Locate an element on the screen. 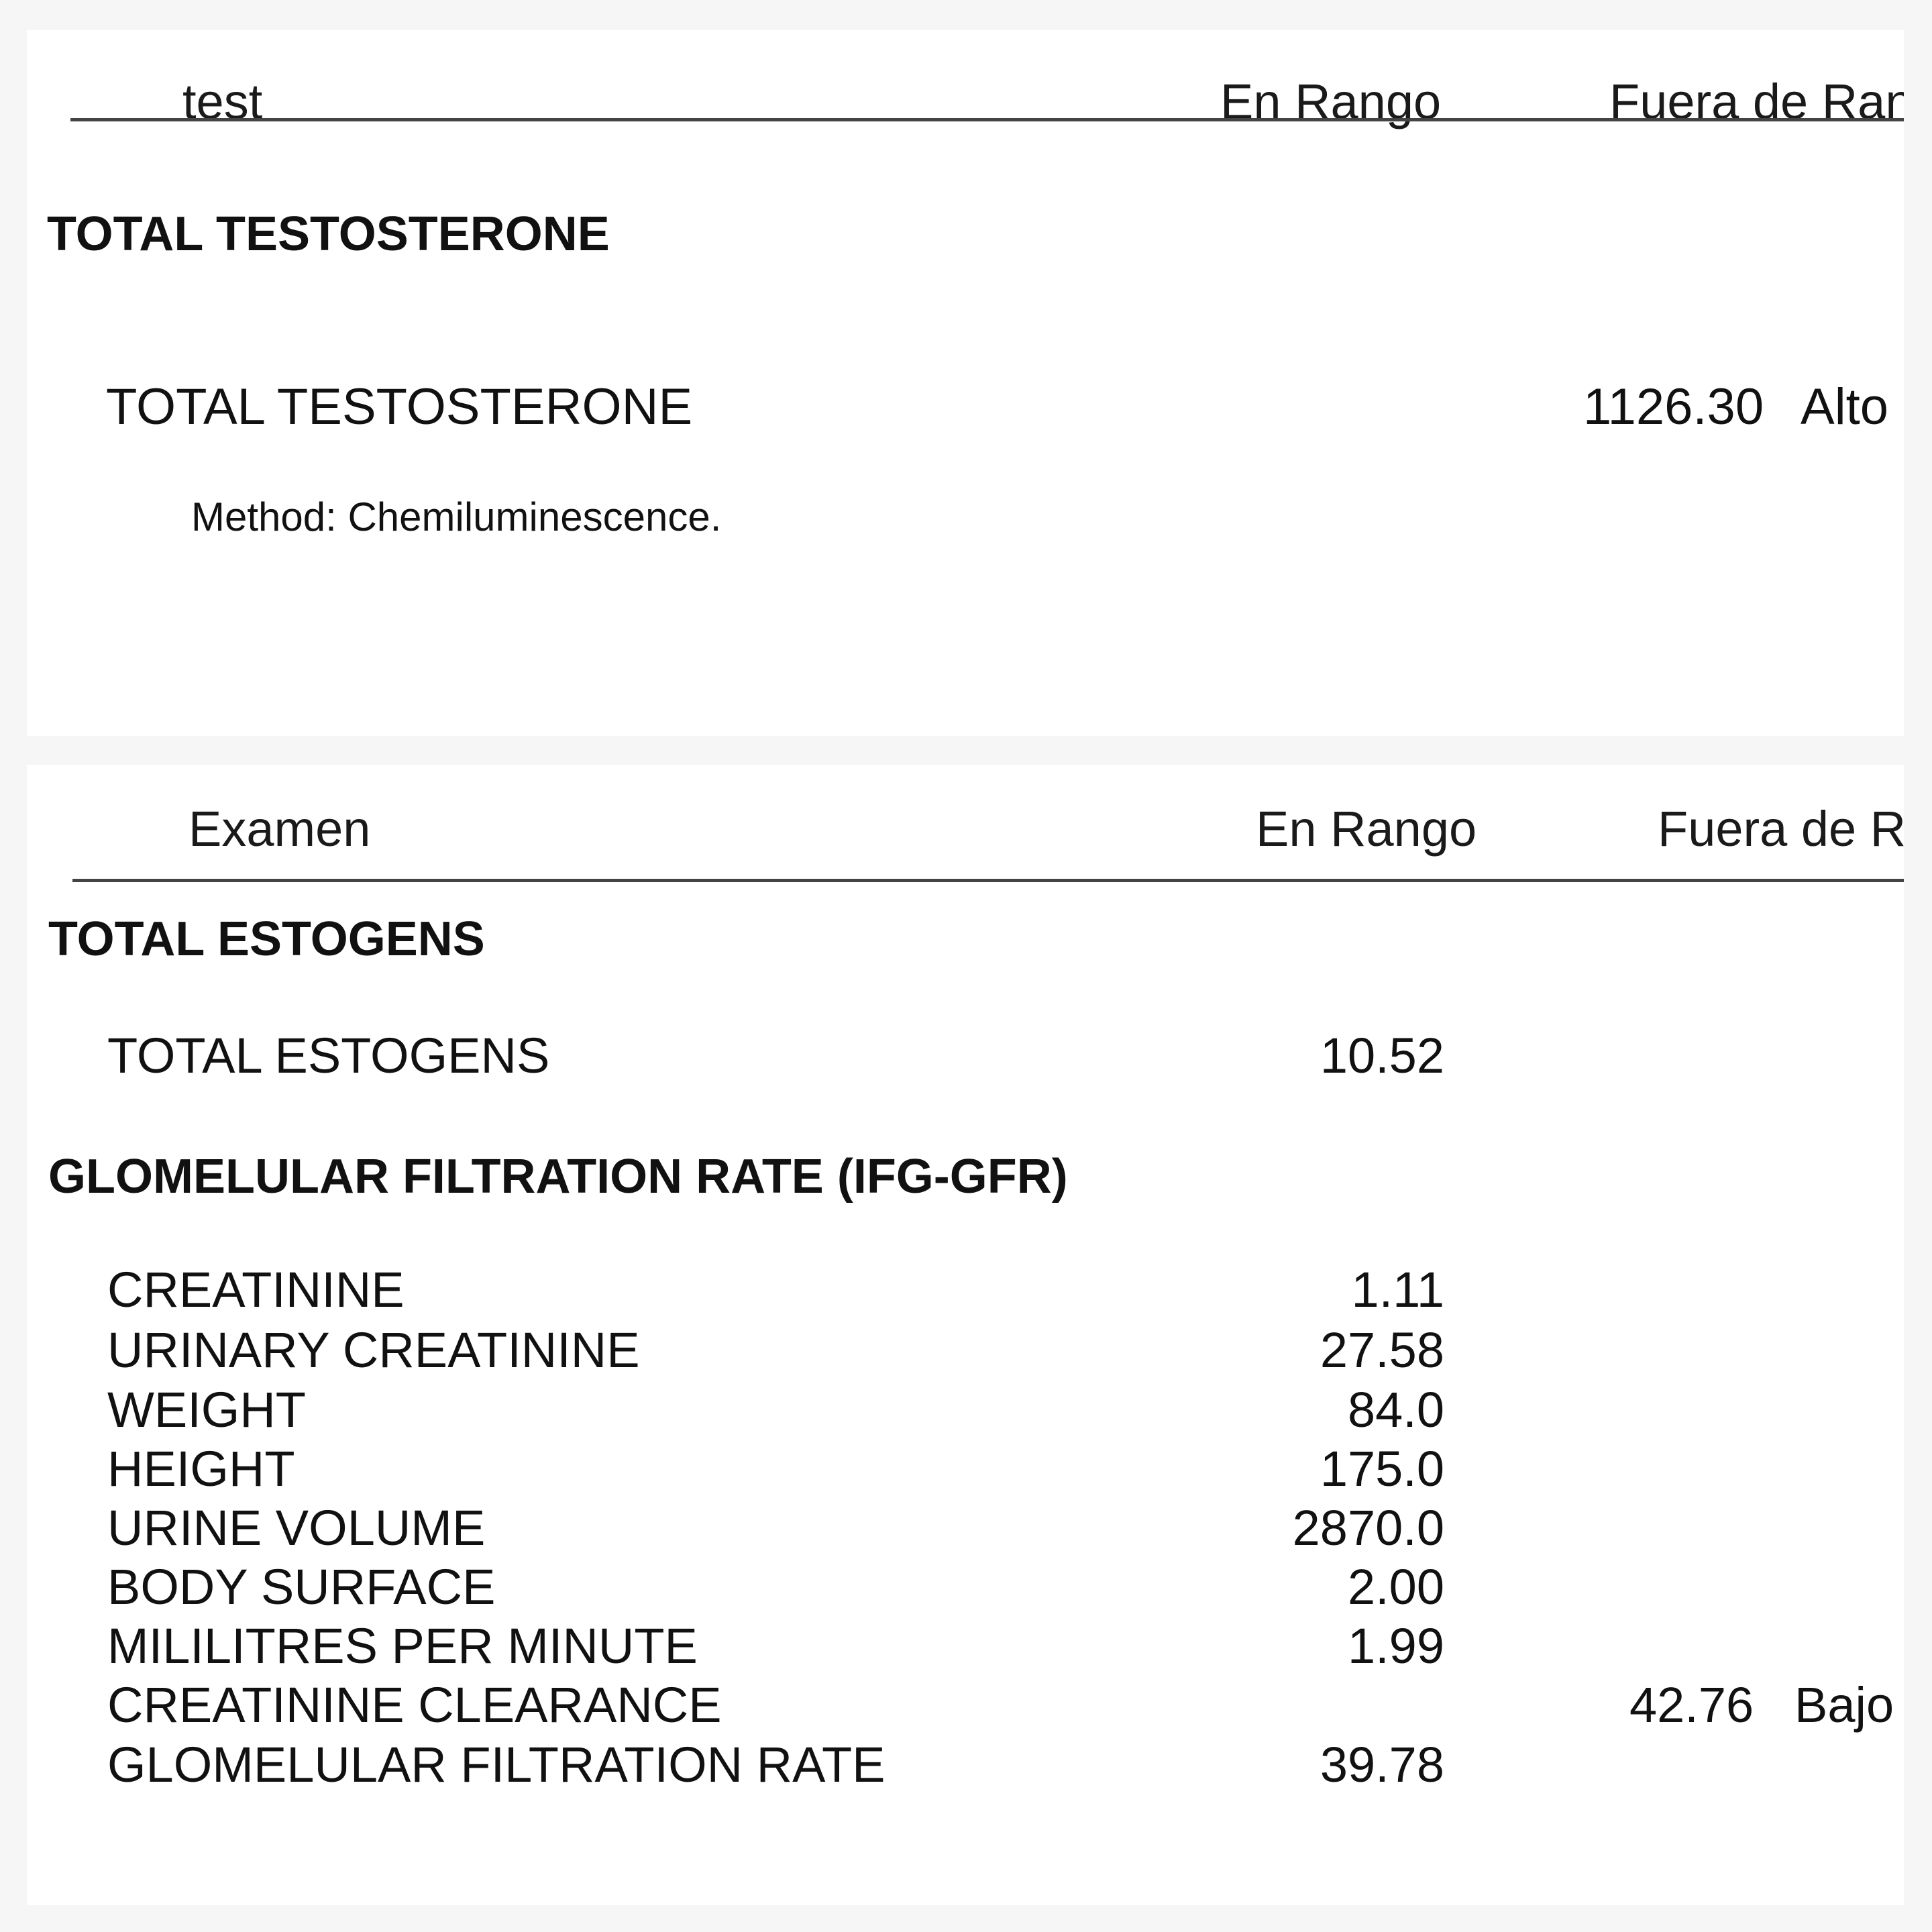 Image resolution: width=1932 pixels, height=1932 pixels. row-value: 1.11 is located at coordinates (1397, 1290).